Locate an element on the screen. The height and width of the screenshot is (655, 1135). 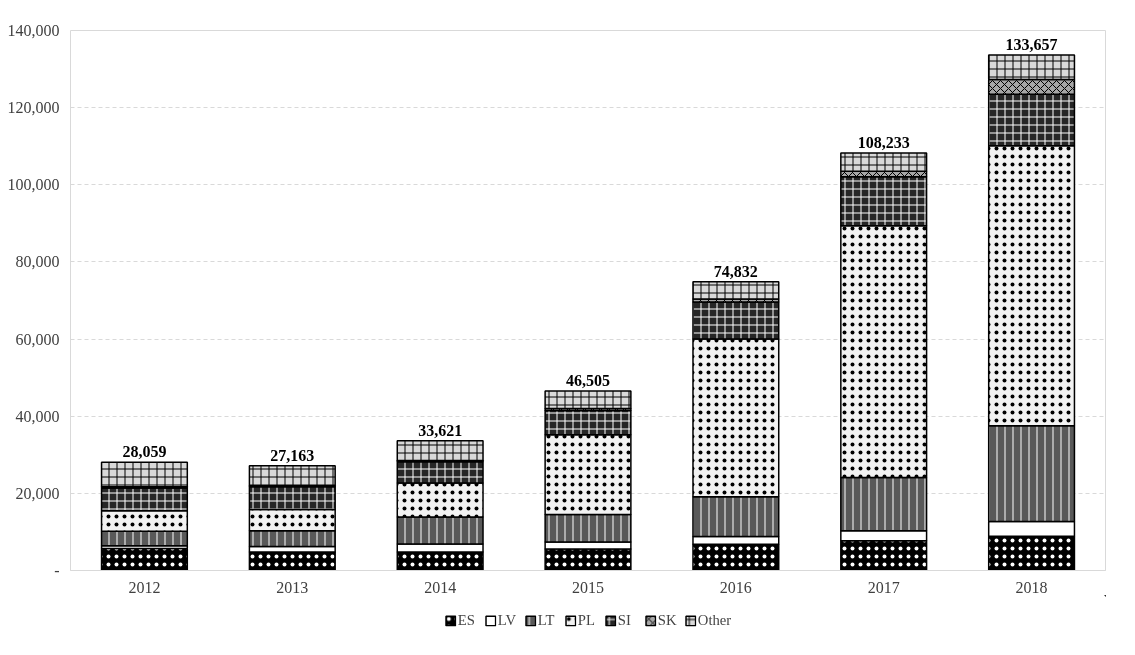
y-tick-label: 120,000 is located at coordinates (33, 108).